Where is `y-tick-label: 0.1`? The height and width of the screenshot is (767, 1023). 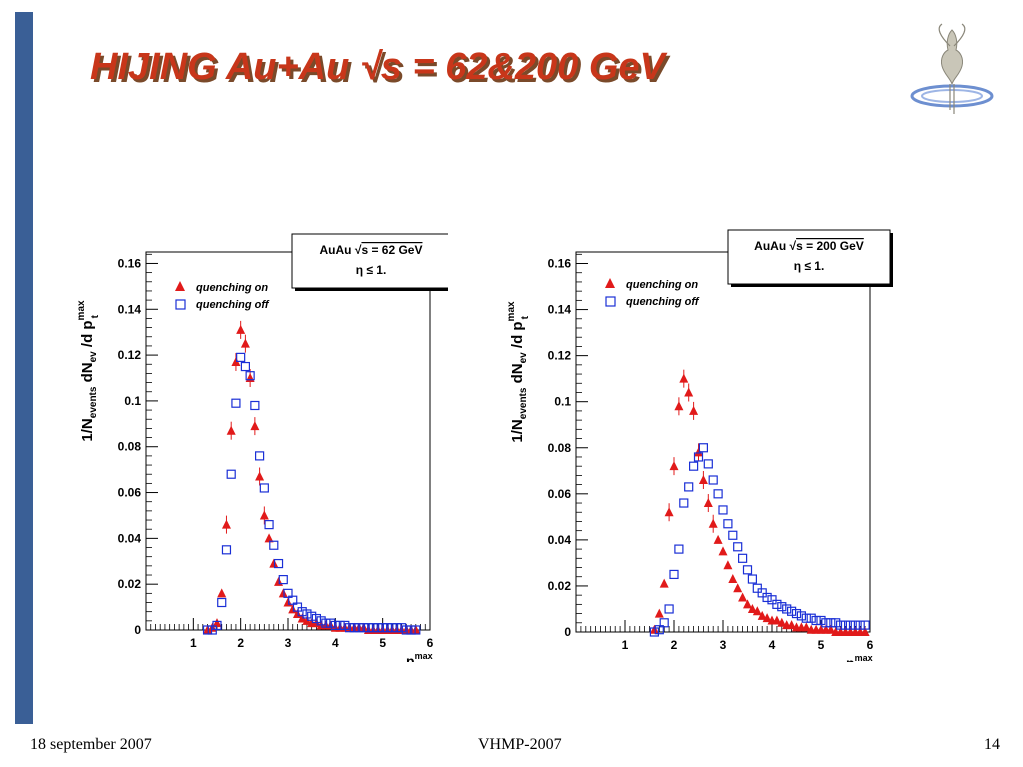 y-tick-label: 0.1 is located at coordinates (562, 402).